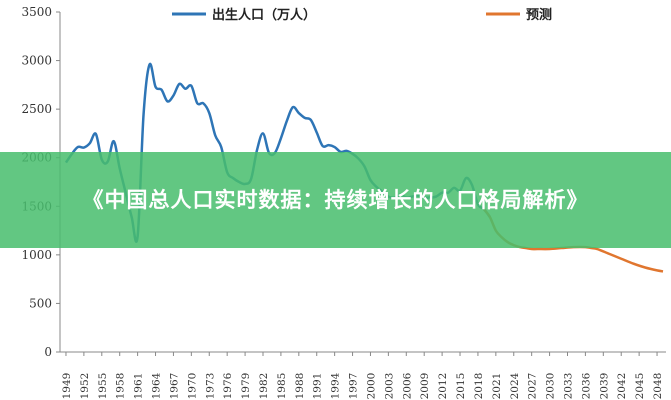 The image size is (671, 400). What do you see at coordinates (551, 386) in the screenshot?
I see `x-tick-label: 2030` at bounding box center [551, 386].